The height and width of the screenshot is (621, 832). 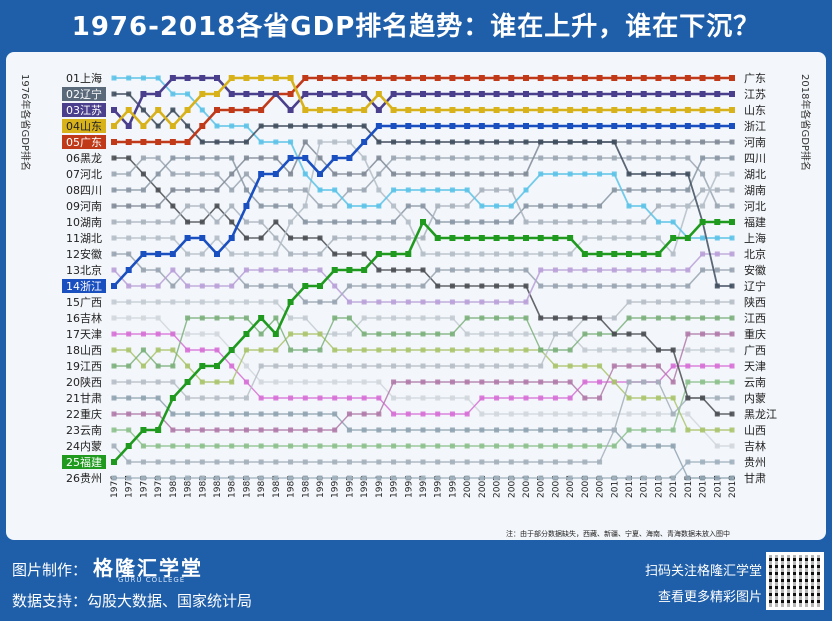 I want to click on series-line, so click(x=422, y=422).